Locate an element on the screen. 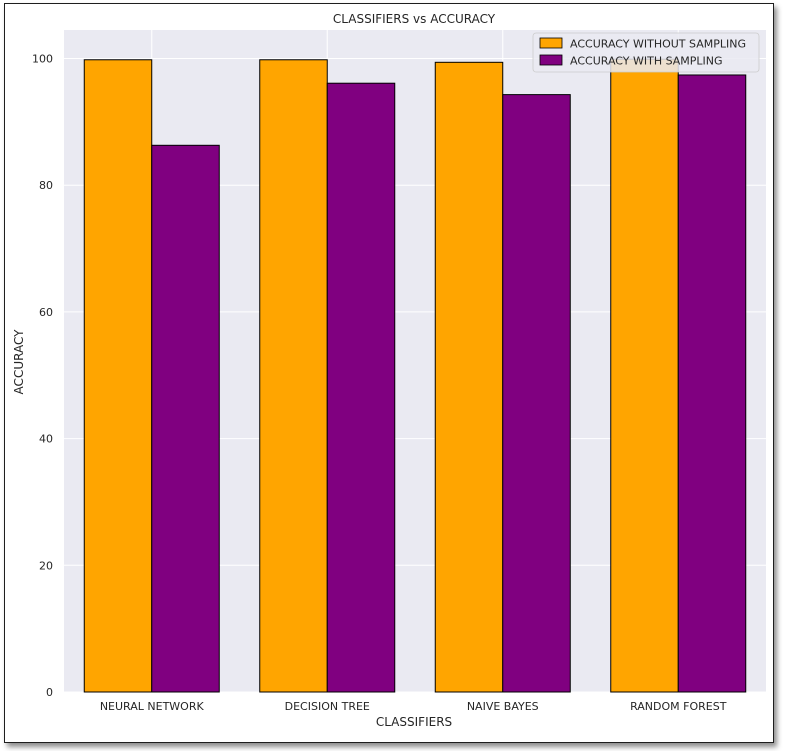 This screenshot has height=751, width=787. y-tick-label: 0 is located at coordinates (49, 692).